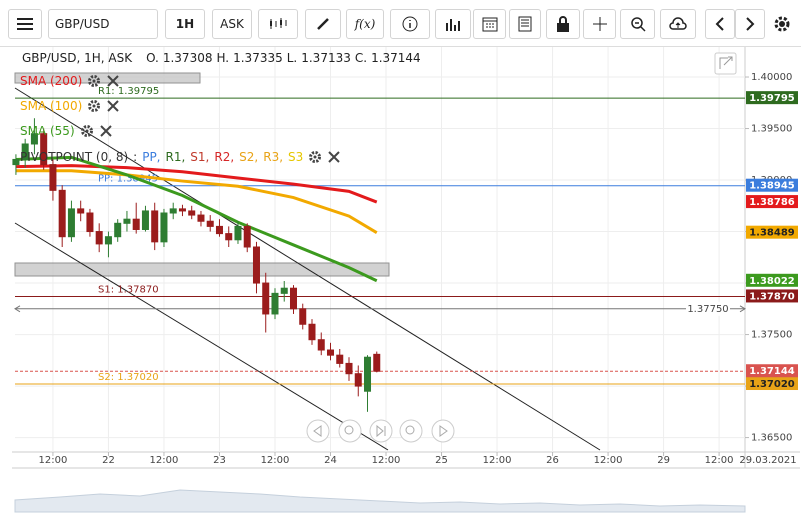 The height and width of the screenshot is (517, 801). Describe the element at coordinates (152, 58) in the screenshot. I see `ohlc-label: O.` at that location.